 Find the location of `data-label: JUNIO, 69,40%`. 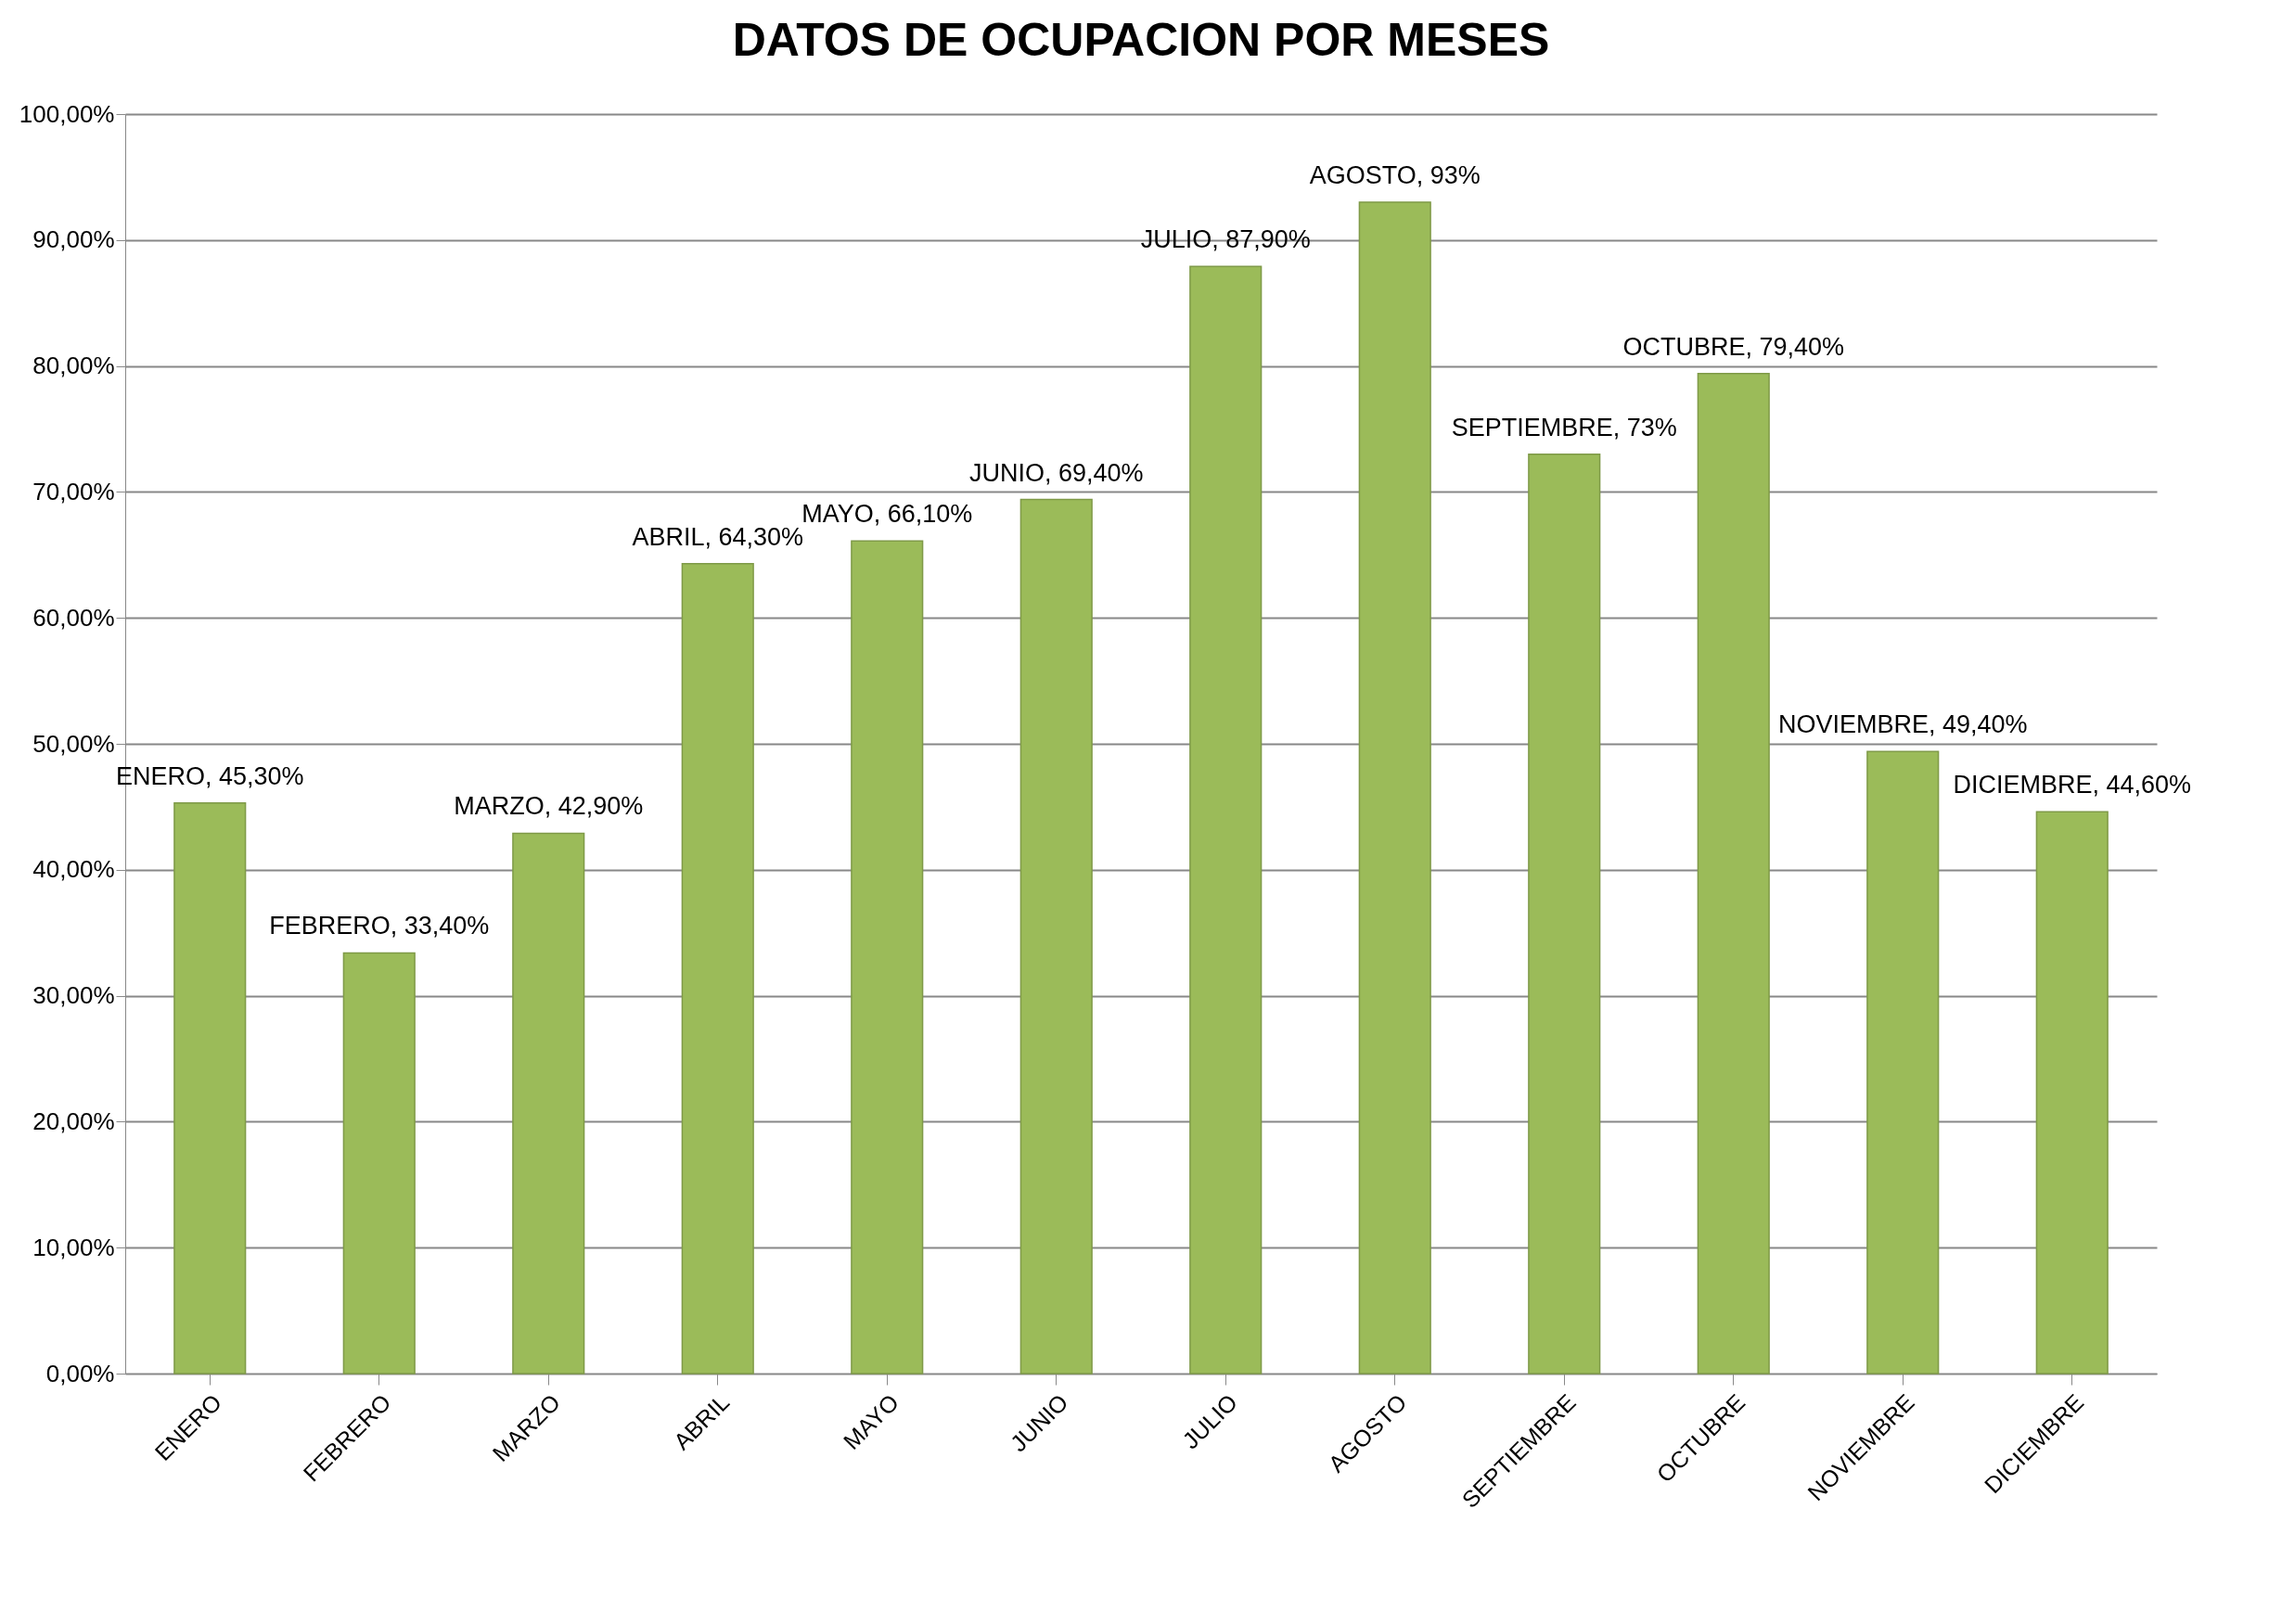

data-label: JUNIO, 69,40% is located at coordinates (1056, 472).